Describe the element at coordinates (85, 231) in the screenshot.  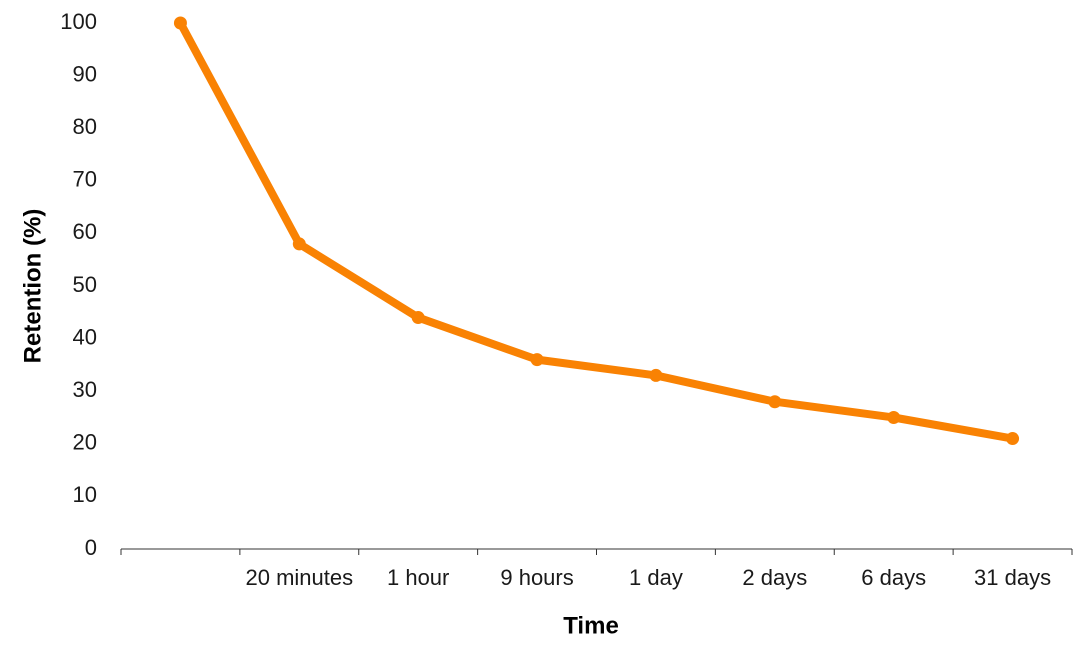
I see `y-tick-label: 60` at that location.